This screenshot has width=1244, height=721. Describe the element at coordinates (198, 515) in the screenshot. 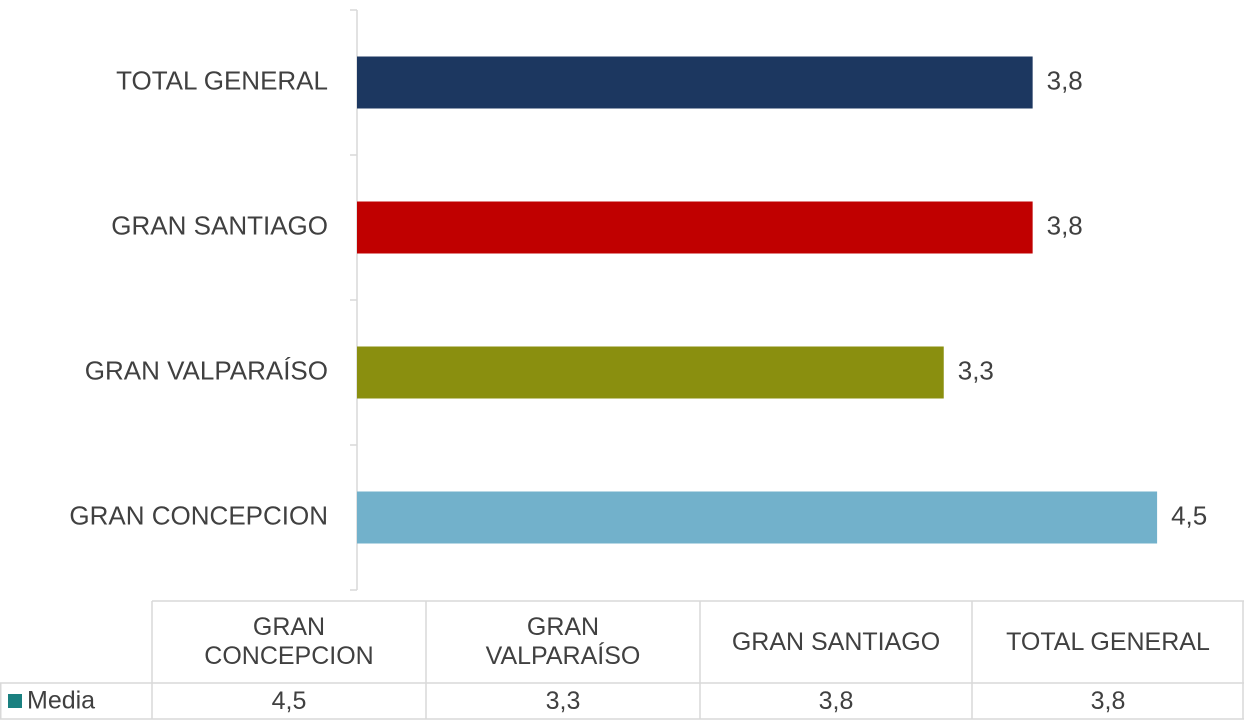

I see `category-label: GRAN CONCEPCION` at that location.